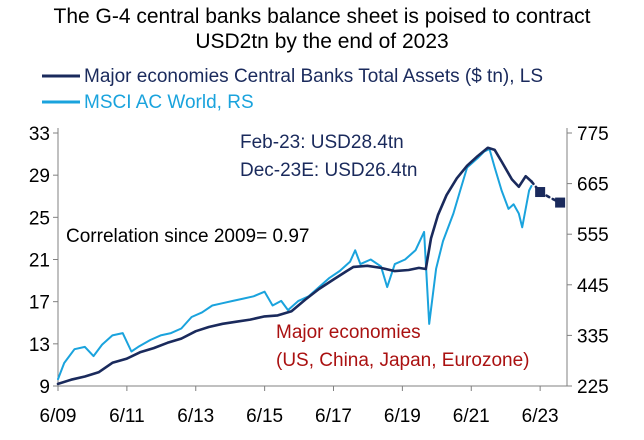  I want to click on left-tick-label: 33, so click(39, 134).